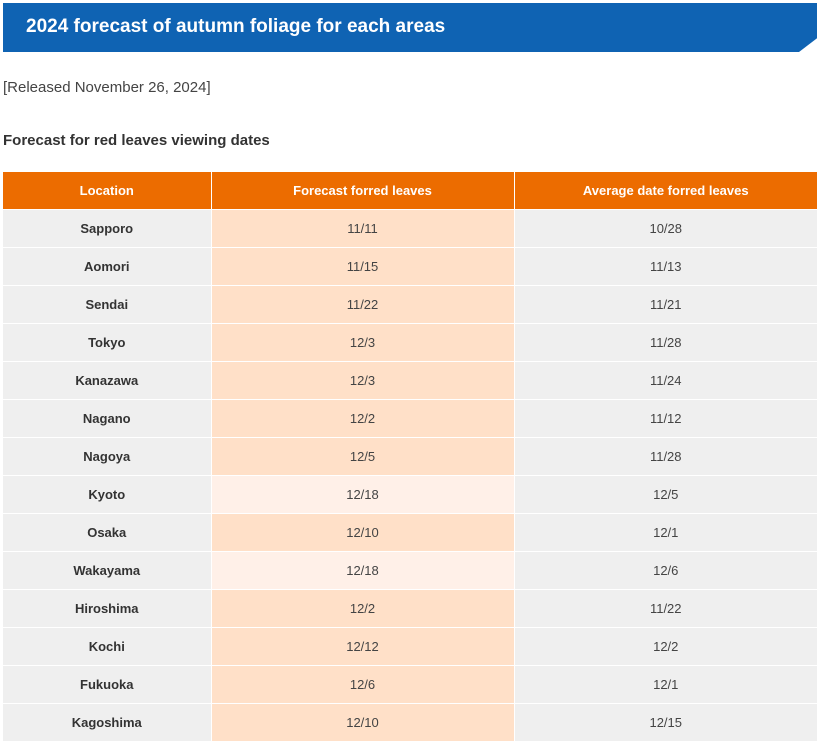 The width and height of the screenshot is (819, 749). I want to click on table-row: Kagoshima 12/10 12/15, so click(410, 722).